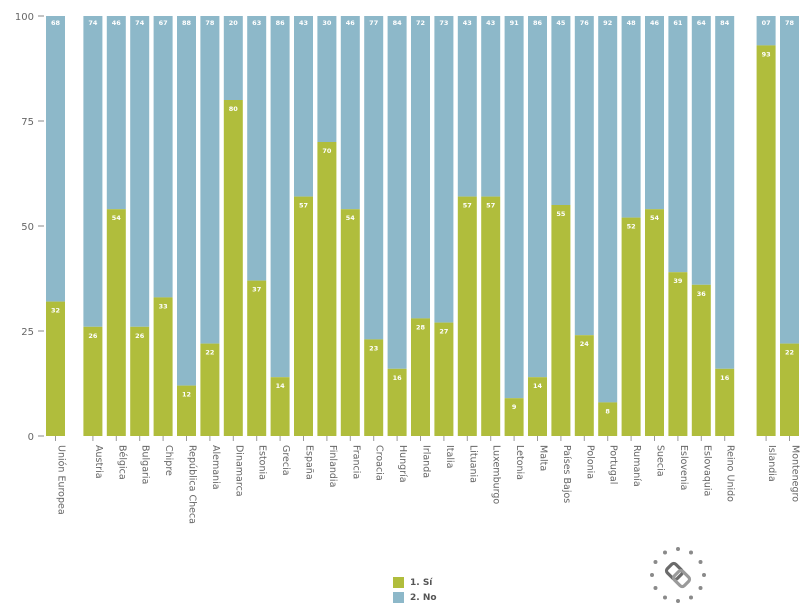  What do you see at coordinates (467, 316) in the screenshot?
I see `bar-si-lituania` at bounding box center [467, 316].